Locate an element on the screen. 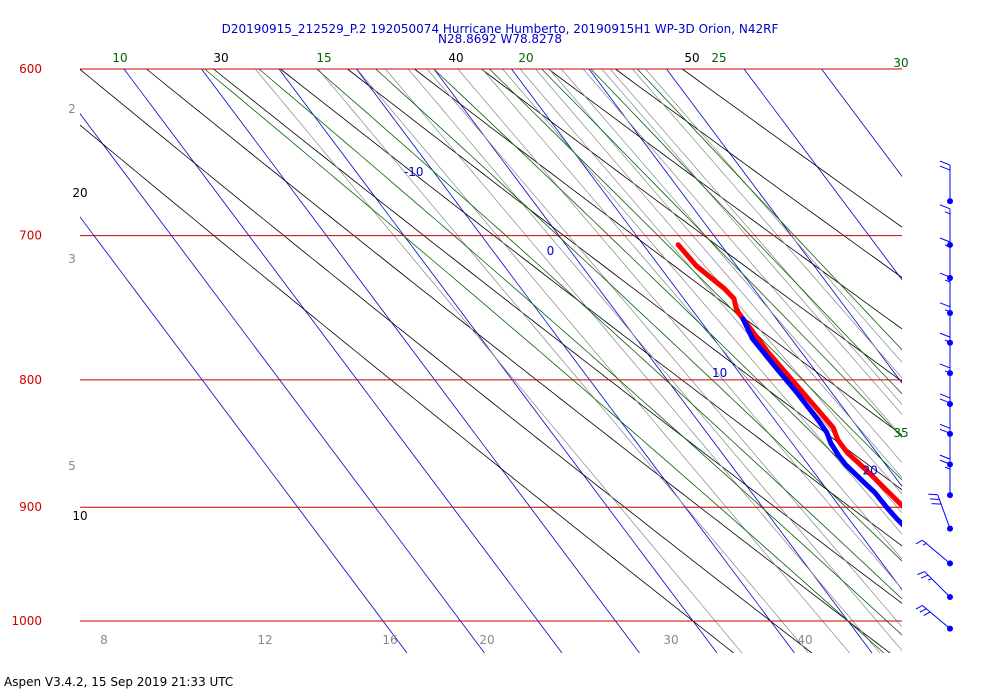 This screenshot has width=1000, height=700. chart-title-line-2: N28.8692 W78.8278 is located at coordinates (500, 39).